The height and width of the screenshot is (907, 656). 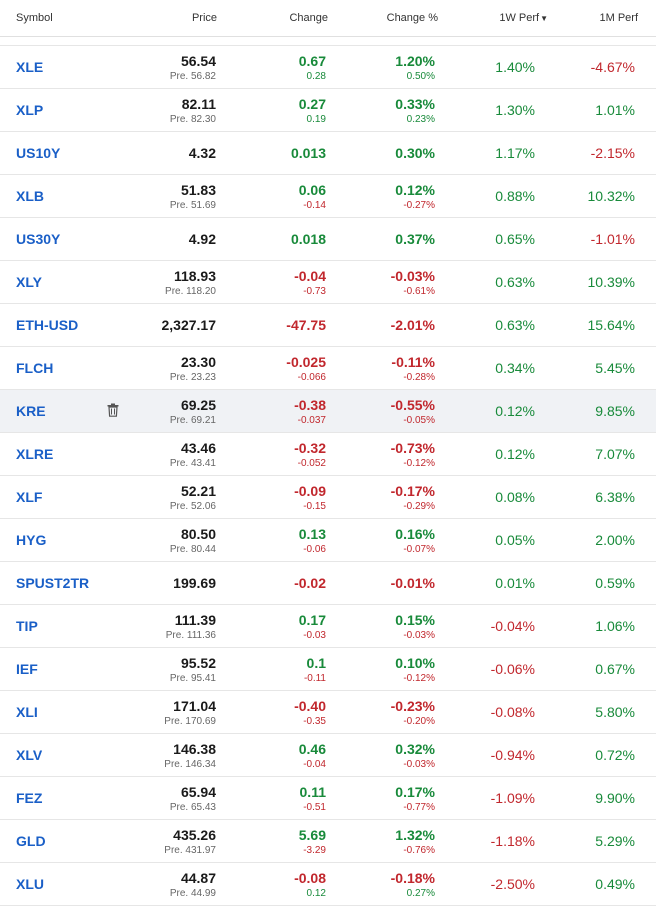 I want to click on change-pct-cell-sub: -0.27%, so click(x=419, y=205).